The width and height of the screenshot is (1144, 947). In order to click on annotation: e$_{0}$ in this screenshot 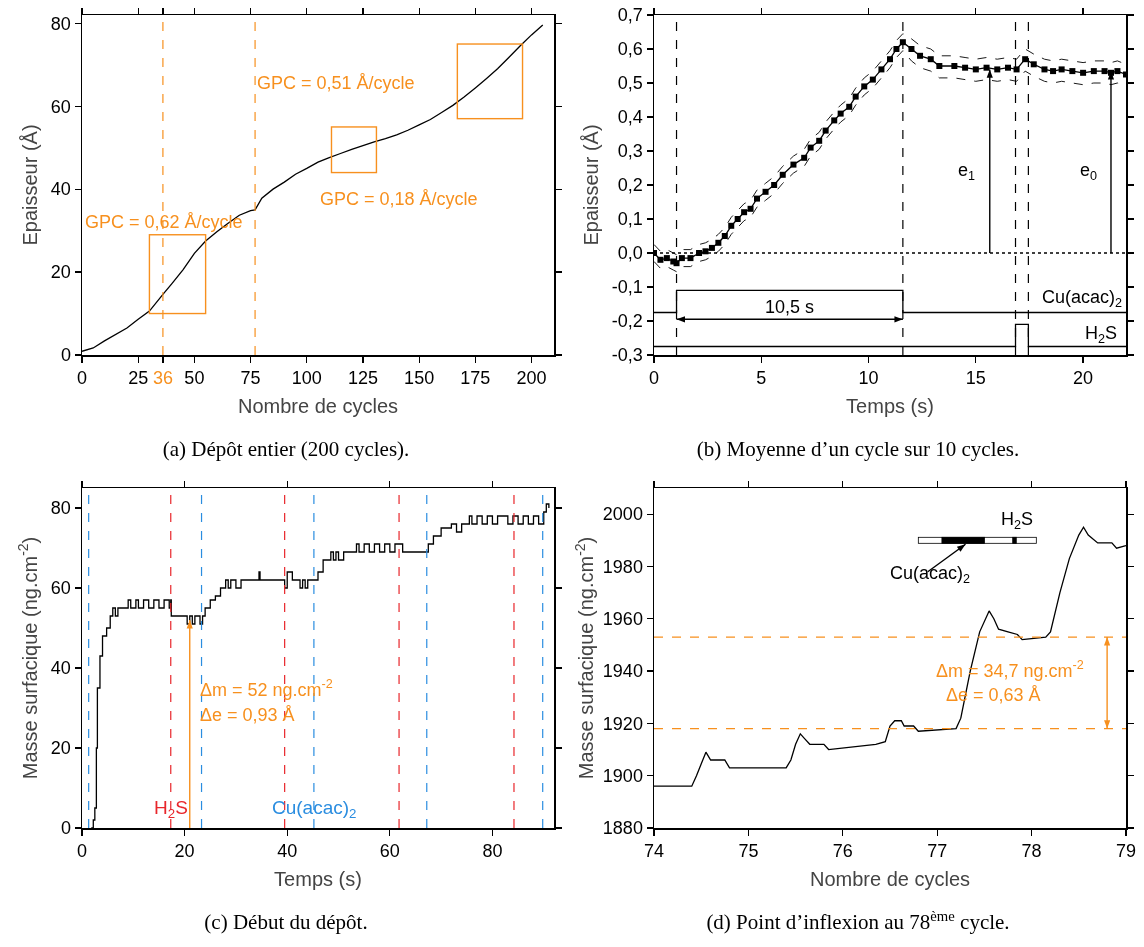, I will do `click(1089, 171)`.